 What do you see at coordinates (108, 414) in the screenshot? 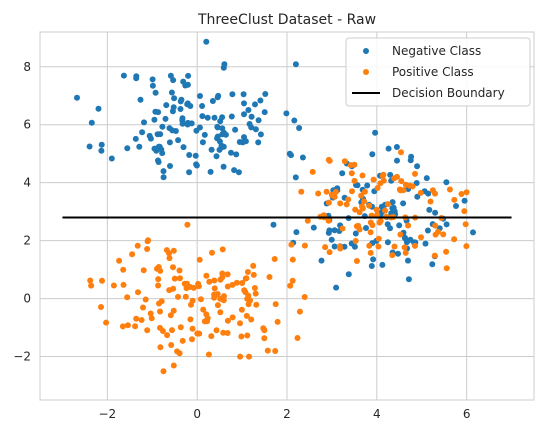
I see `x-tick-label: −2` at bounding box center [108, 414].